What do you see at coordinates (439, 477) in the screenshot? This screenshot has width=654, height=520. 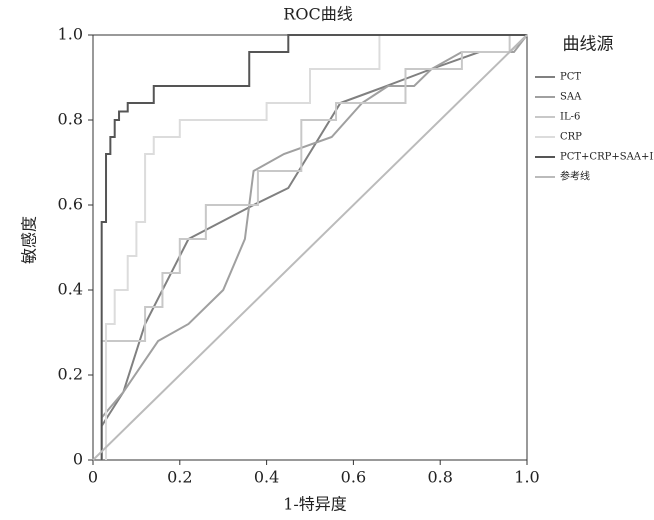 I see `x-tick-label: 0.8` at bounding box center [439, 477].